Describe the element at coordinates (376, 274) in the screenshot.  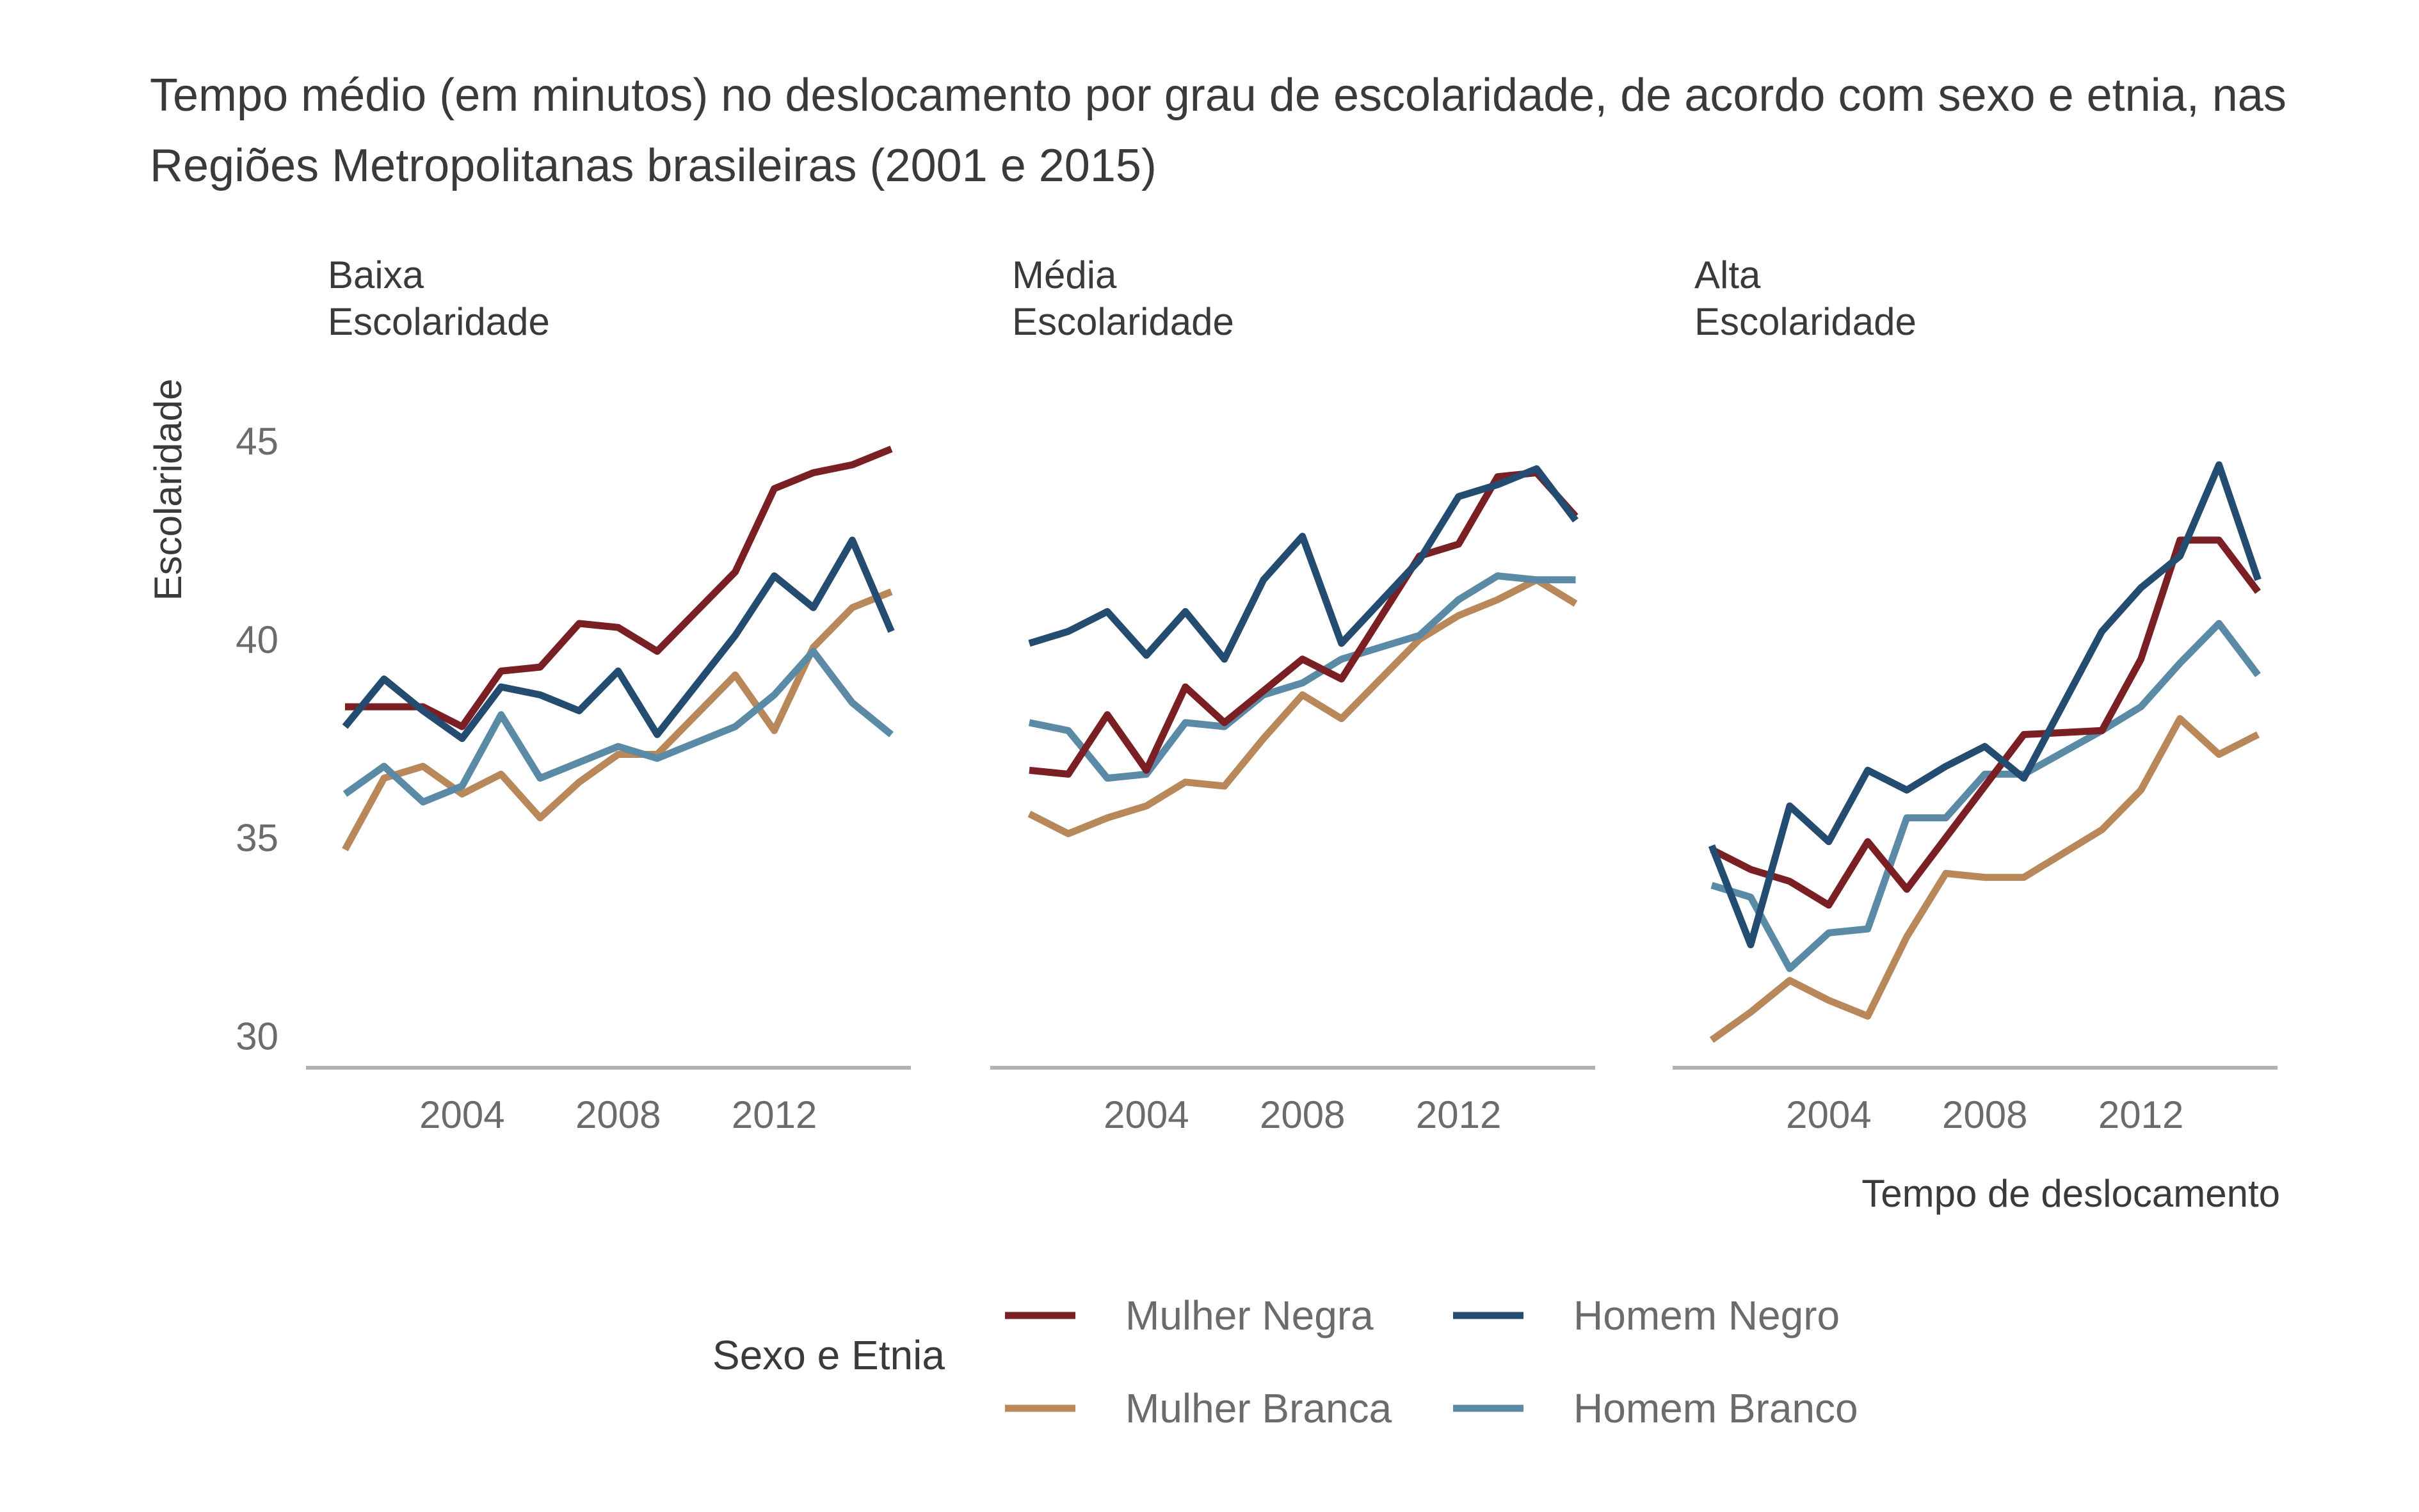
I see `facet-label-line: Baixa` at that location.